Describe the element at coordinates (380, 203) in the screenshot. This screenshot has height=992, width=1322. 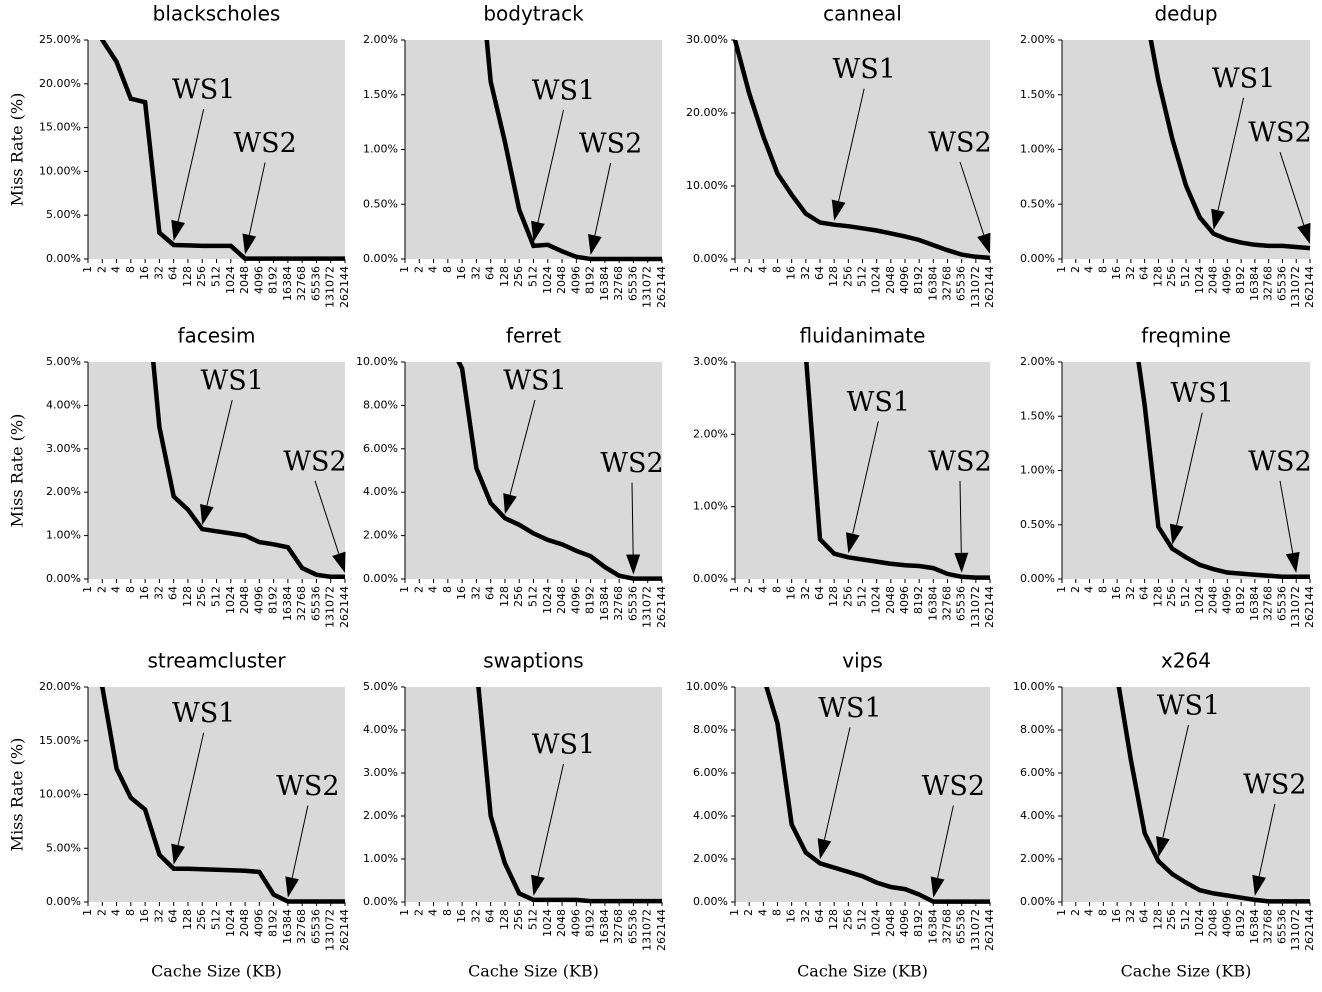
I see `y-tick-label: 0.50%` at that location.